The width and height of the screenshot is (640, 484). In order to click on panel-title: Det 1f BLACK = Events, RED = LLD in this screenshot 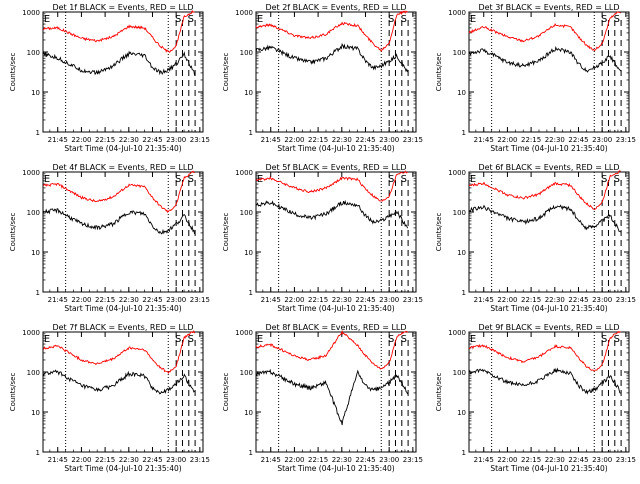, I will do `click(122, 7)`.